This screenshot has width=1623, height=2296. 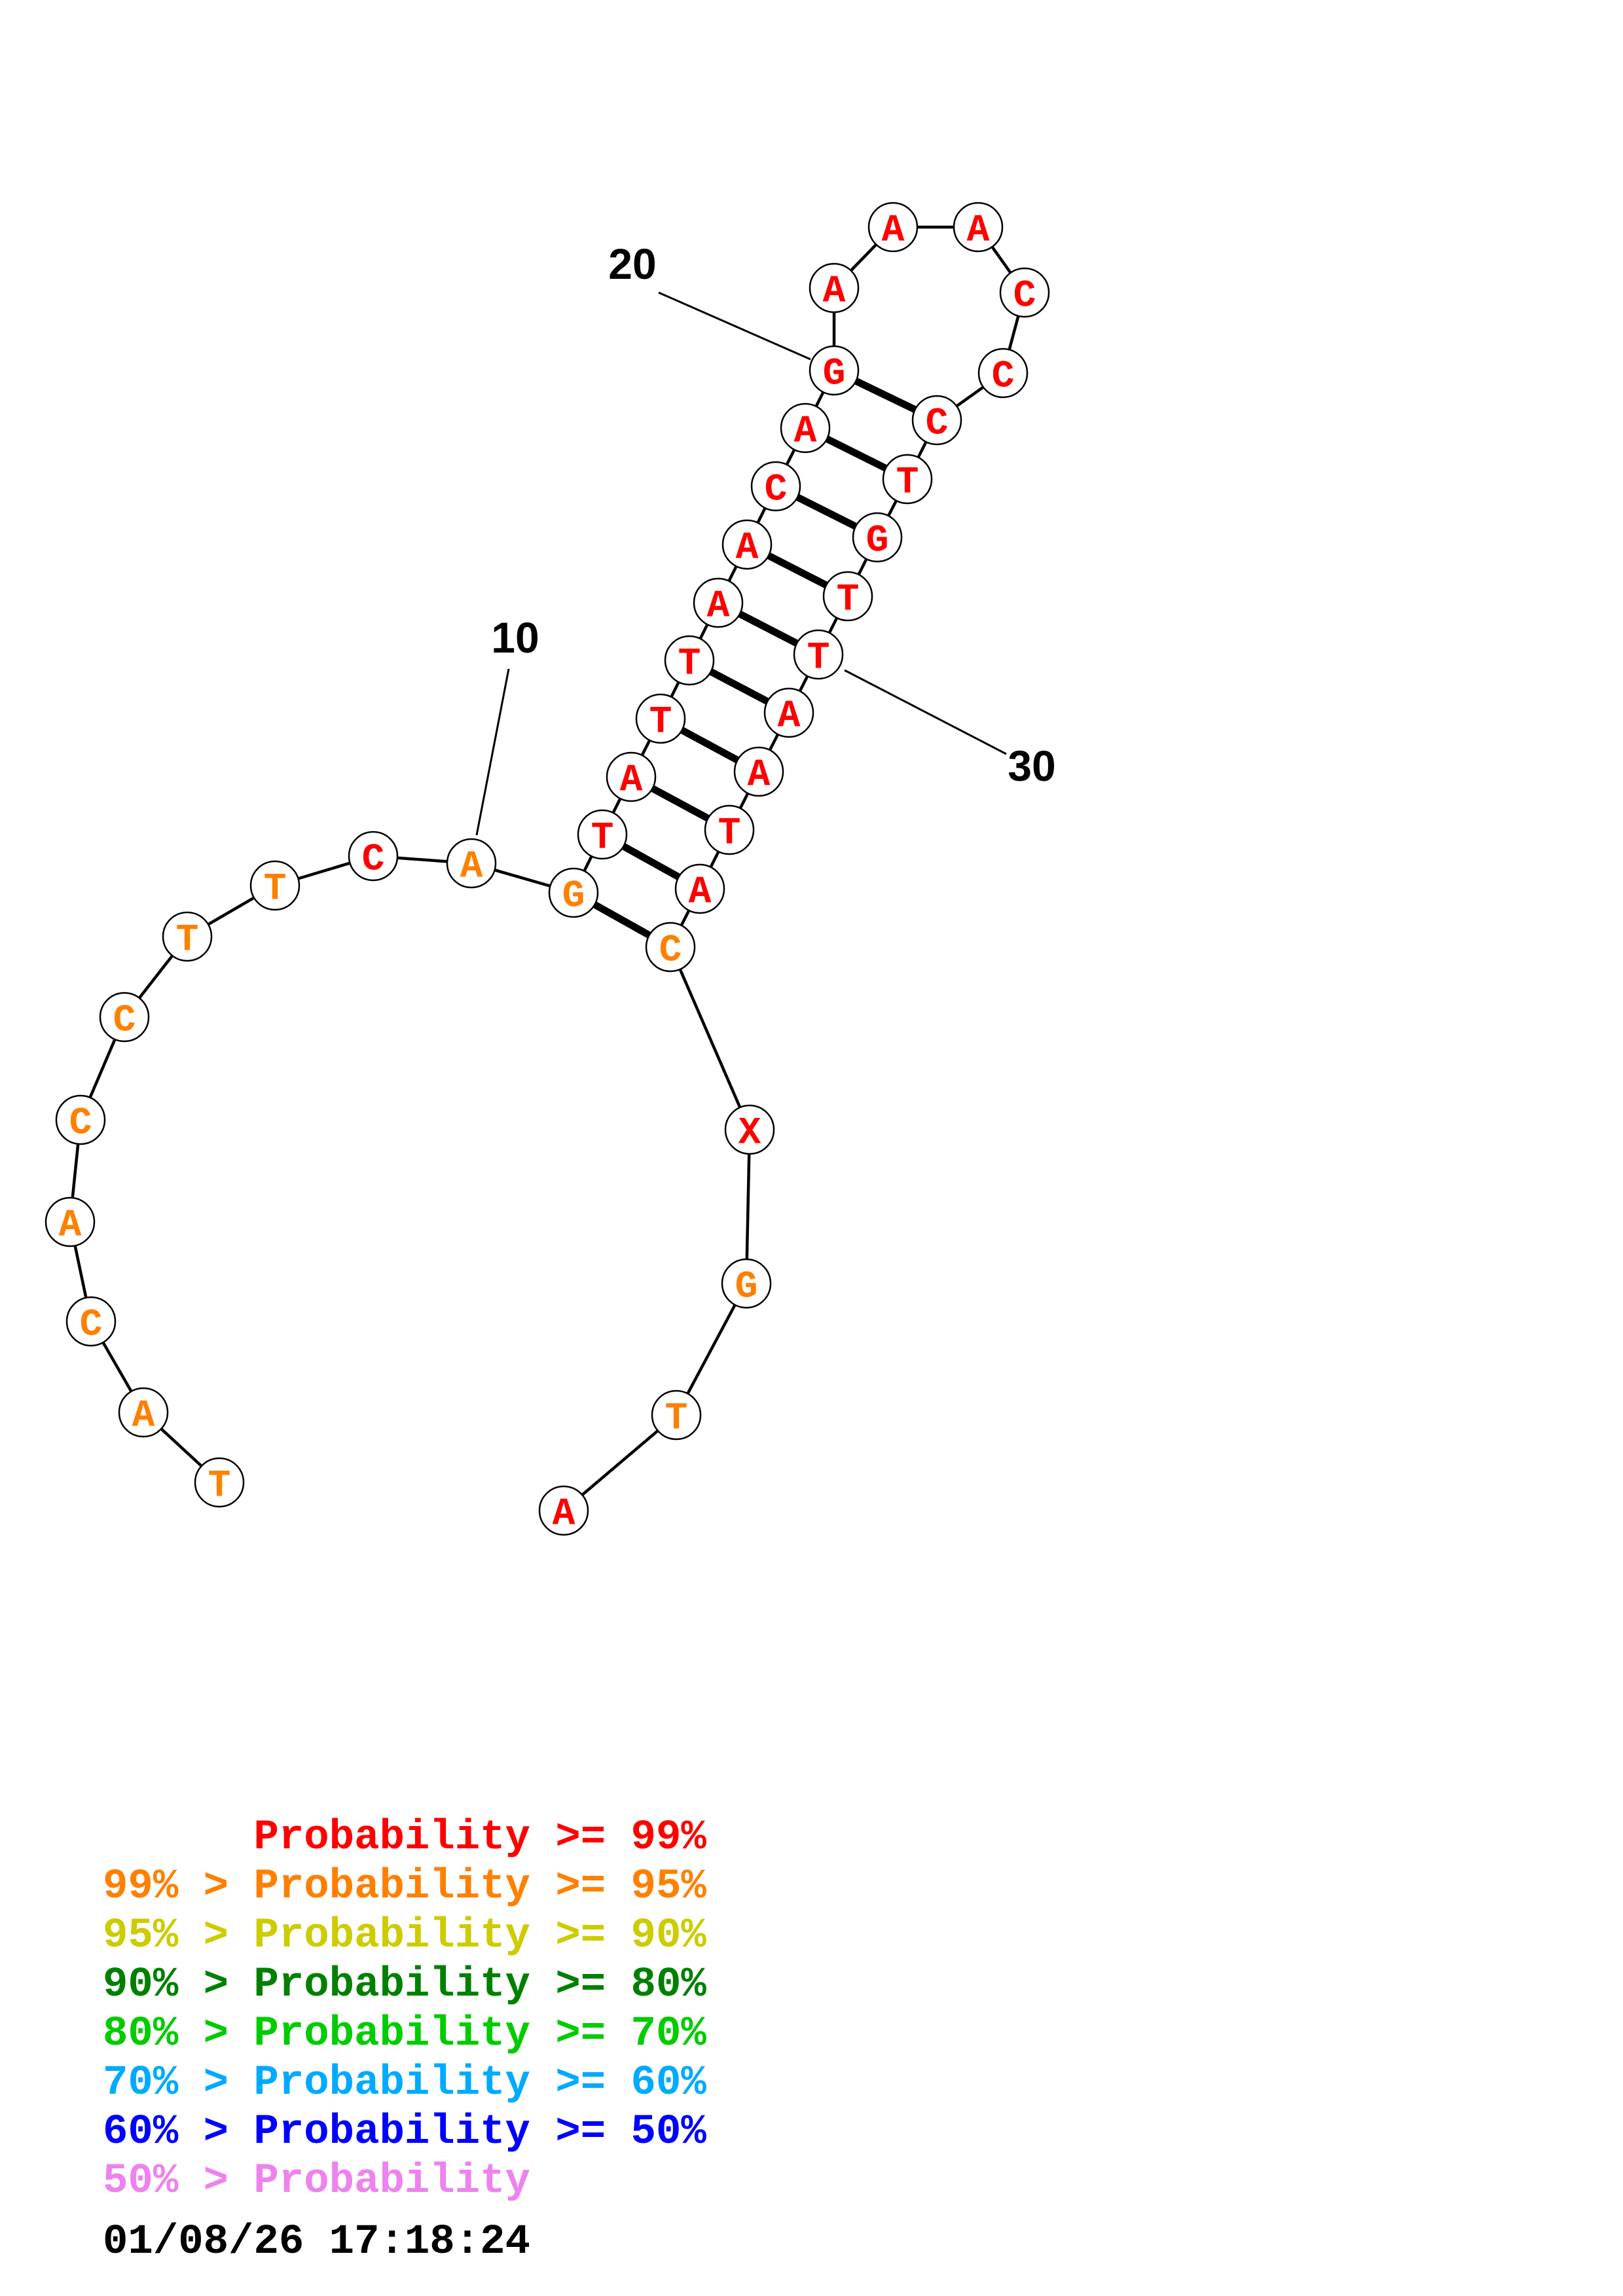 What do you see at coordinates (316, 2181) in the screenshot?
I see `legend-entry: 50% > Probability` at bounding box center [316, 2181].